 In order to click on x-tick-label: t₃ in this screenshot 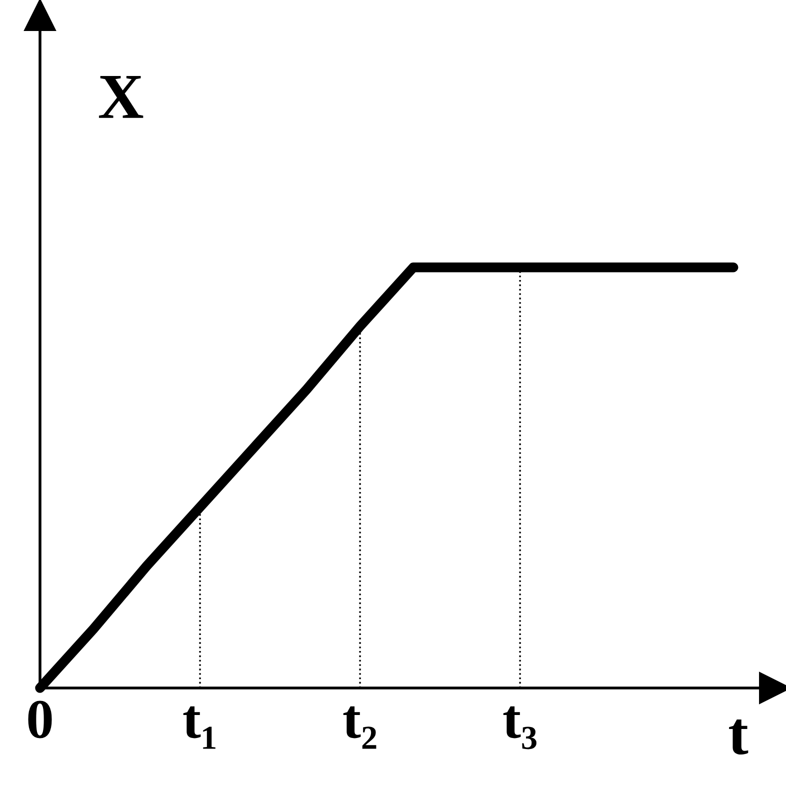, I will do `click(519, 728)`.